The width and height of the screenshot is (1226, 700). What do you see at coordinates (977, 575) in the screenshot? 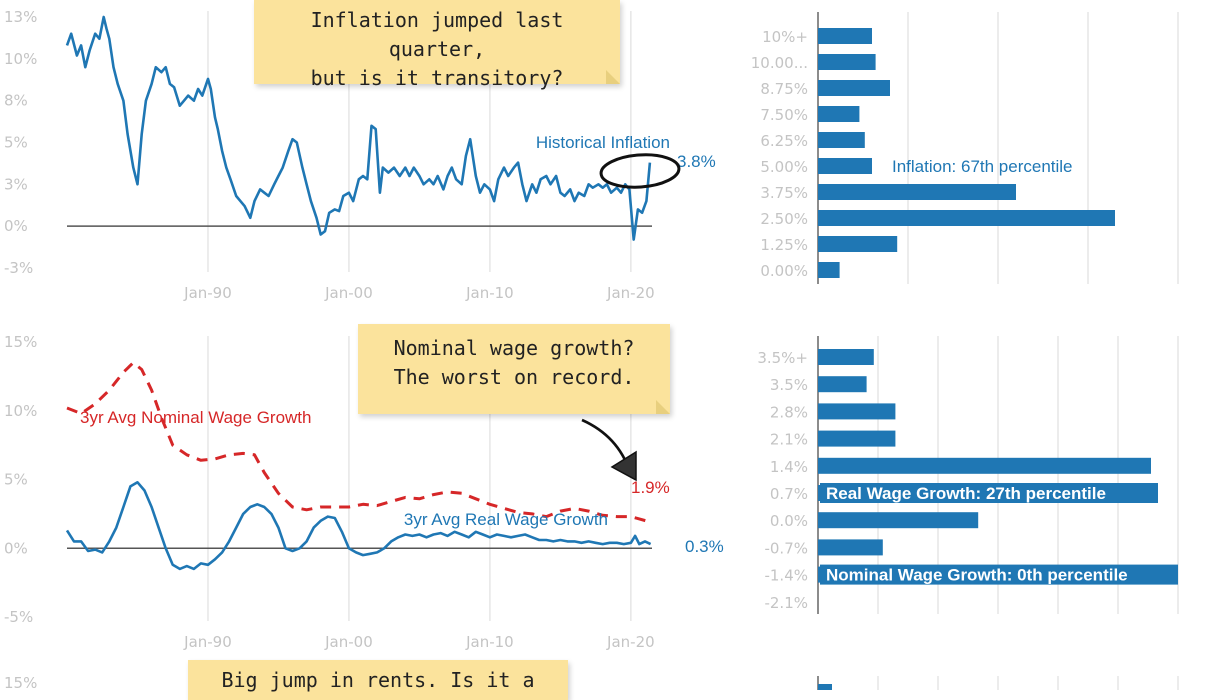
I see `bar-annotation: Nominal Wage Growth: 0th percentile` at bounding box center [977, 575].